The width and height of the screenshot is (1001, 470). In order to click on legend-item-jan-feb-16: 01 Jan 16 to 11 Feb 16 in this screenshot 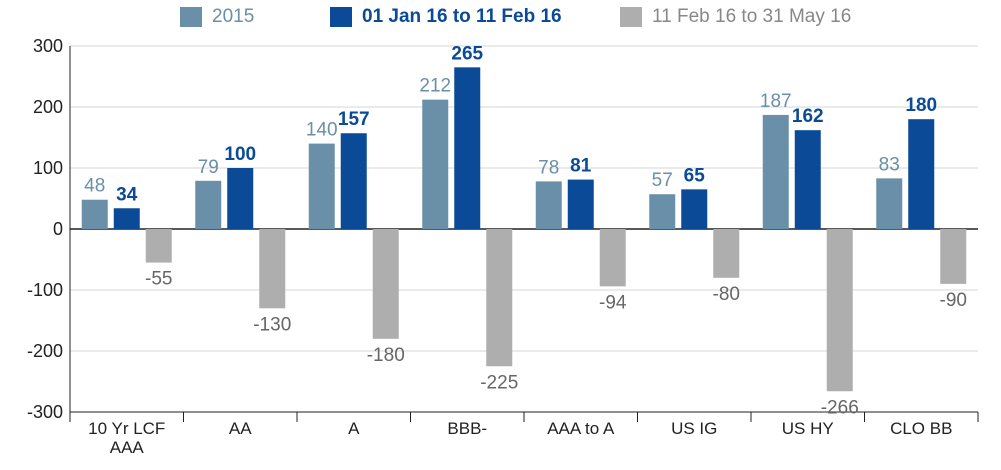, I will do `click(446, 17)`.